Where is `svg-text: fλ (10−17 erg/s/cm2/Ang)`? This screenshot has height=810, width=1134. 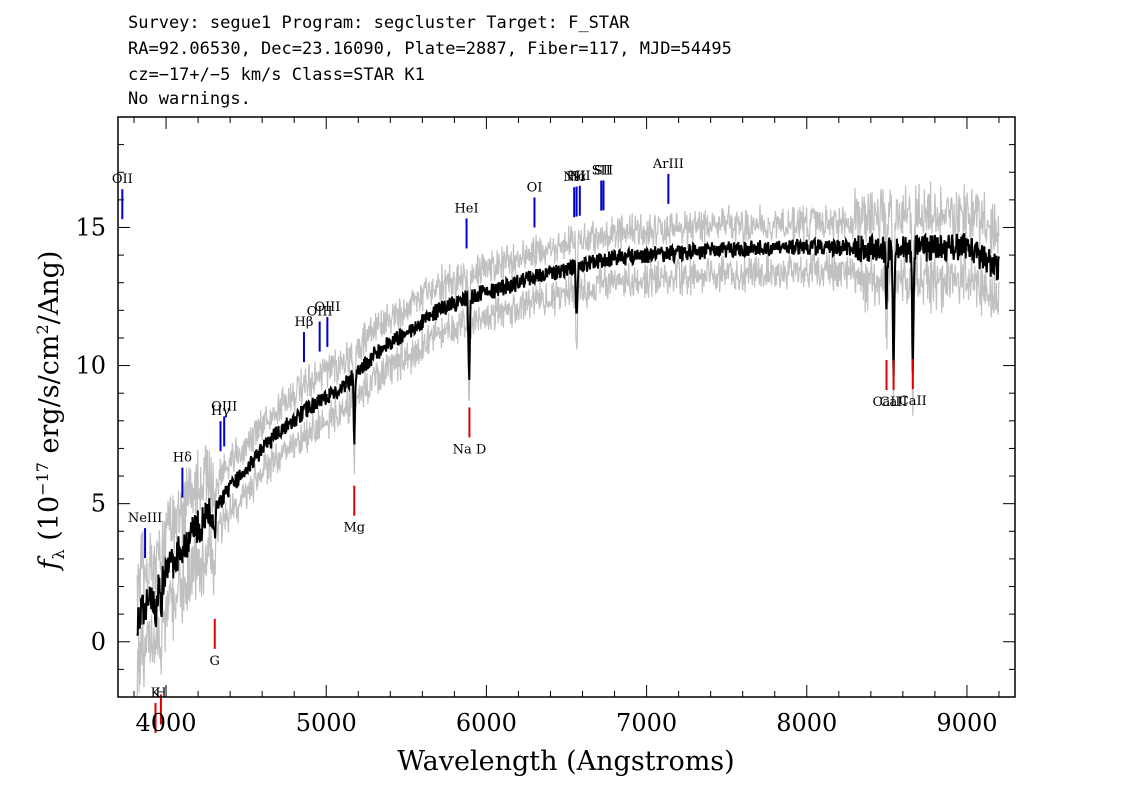 svg-text: fλ (10−17 erg/s/cm2/Ang) is located at coordinates (50, 411).